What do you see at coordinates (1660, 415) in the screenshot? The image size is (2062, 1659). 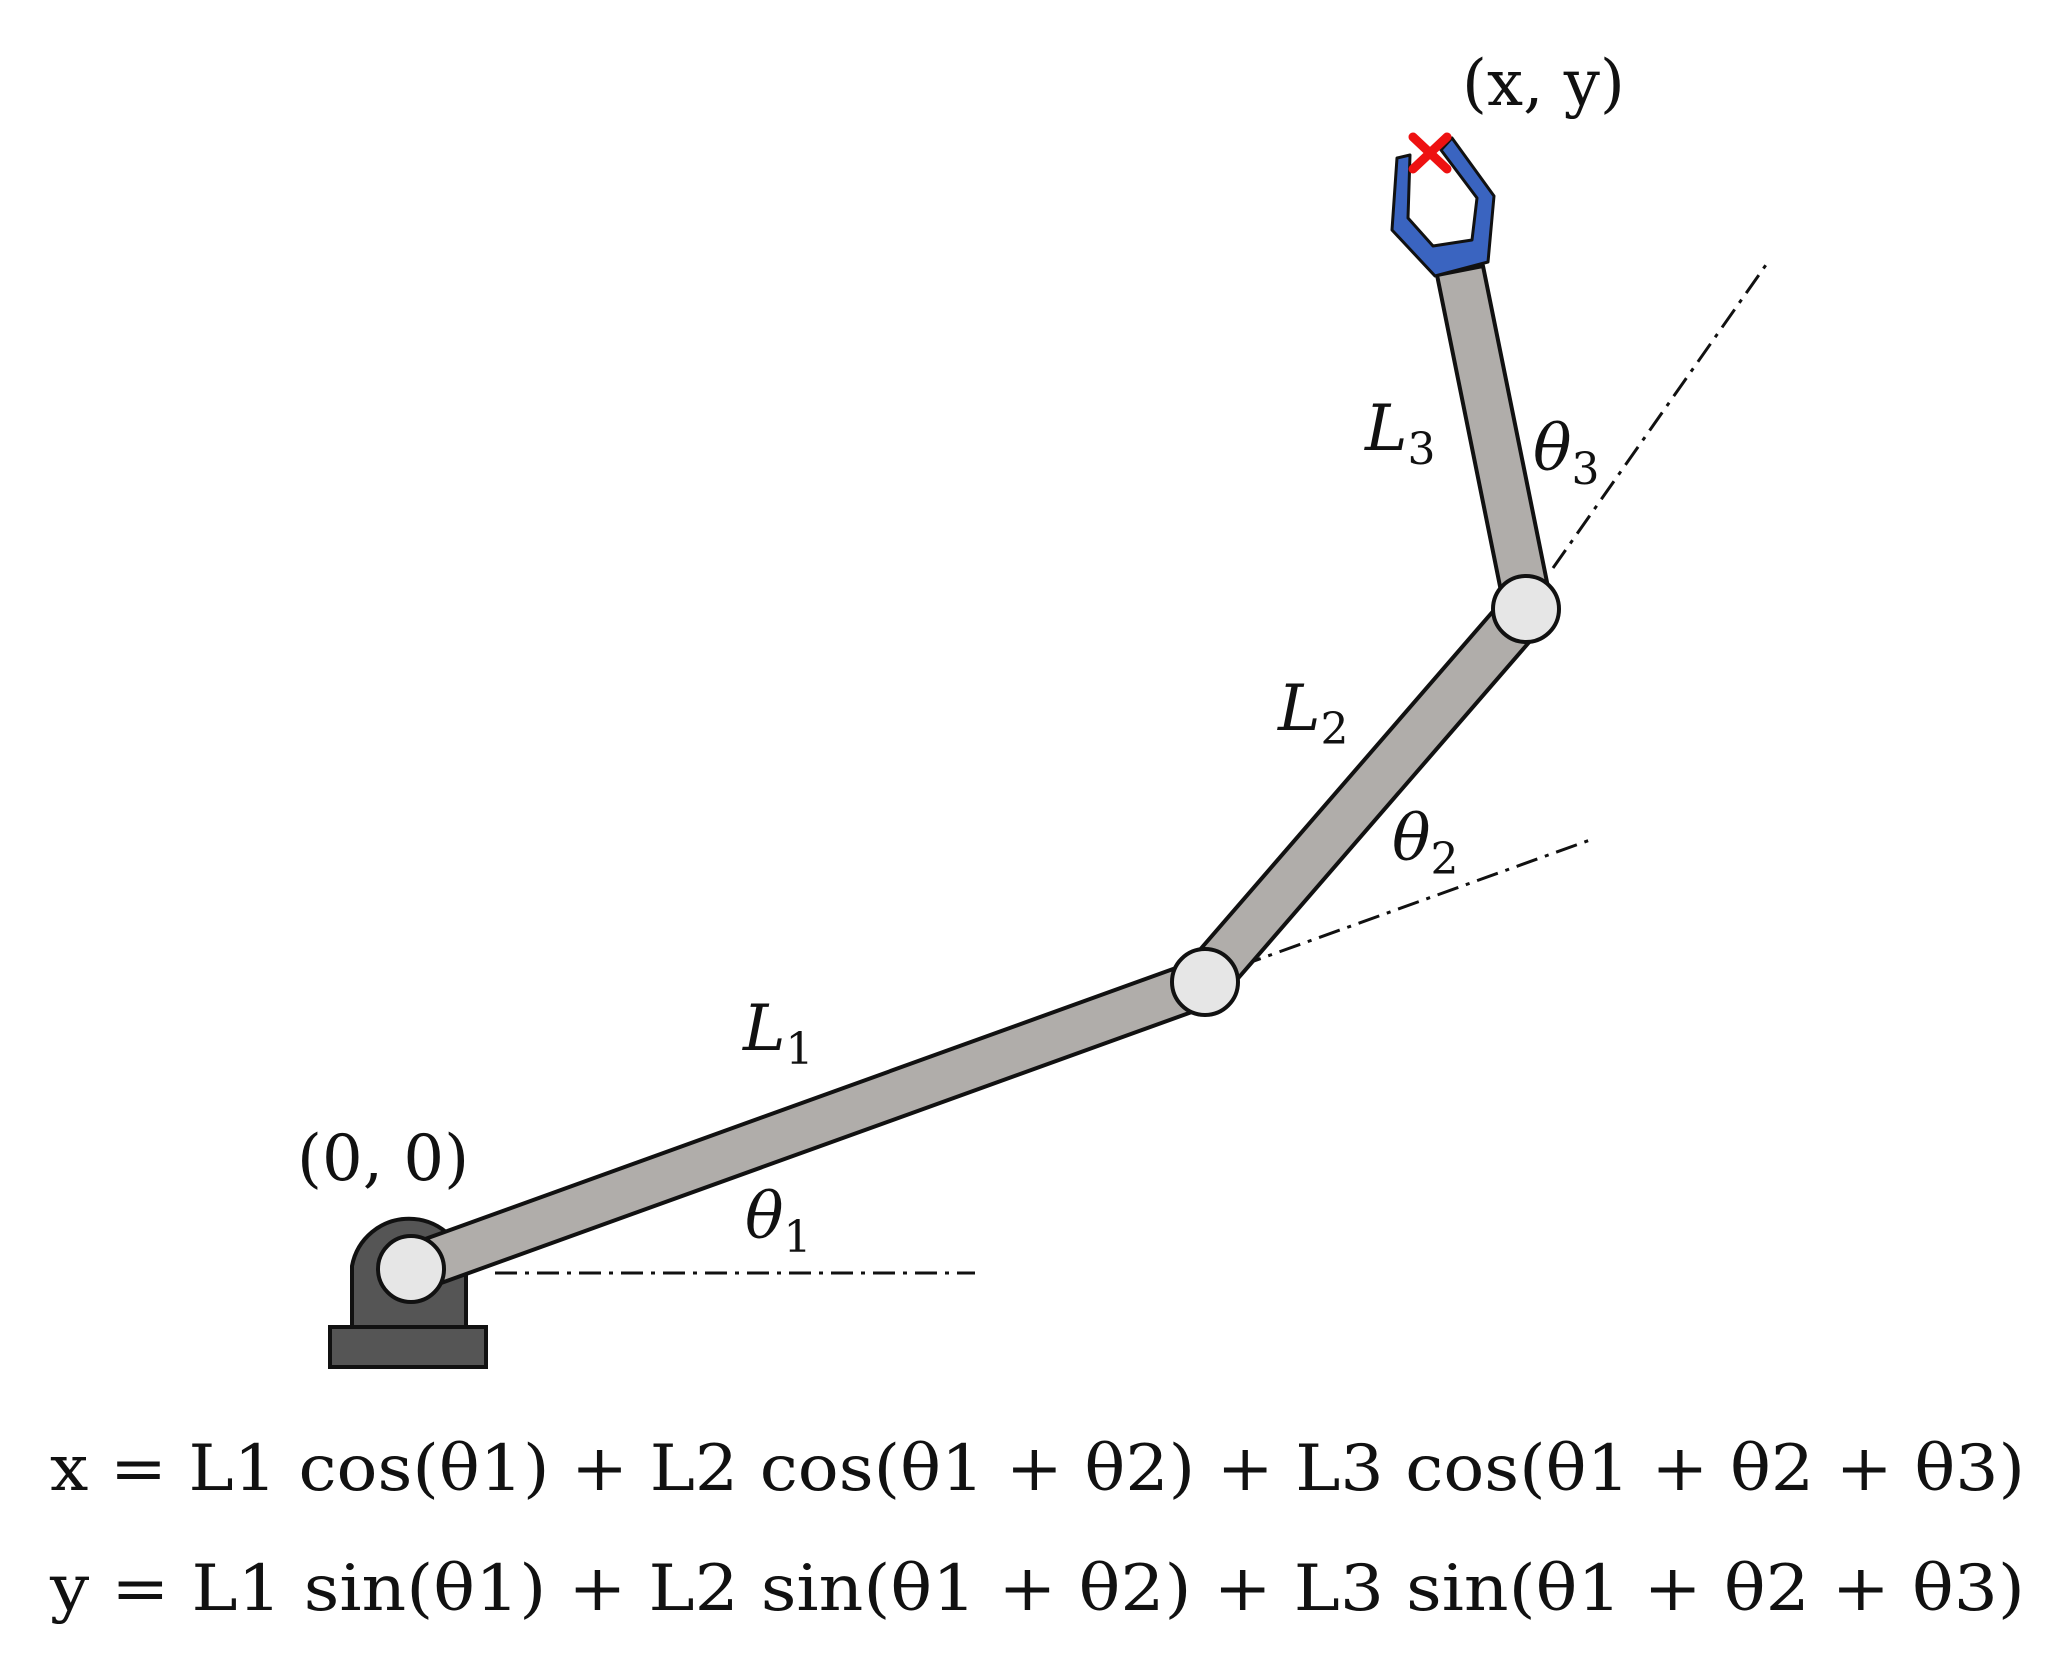 I see `angle3-reference-line` at bounding box center [1660, 415].